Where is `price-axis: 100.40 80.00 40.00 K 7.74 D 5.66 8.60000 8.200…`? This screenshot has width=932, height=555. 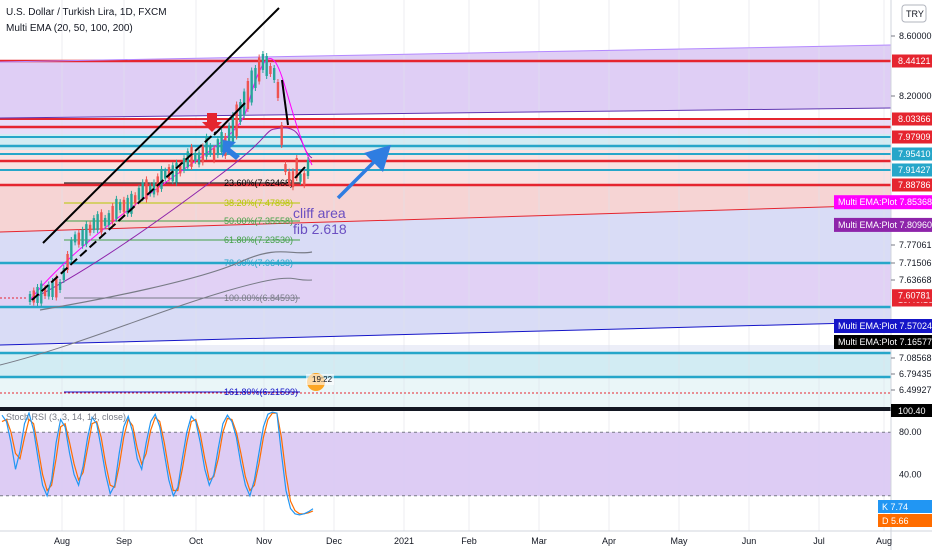
price-axis: 100.40 80.00 40.00 K 7.74 D 5.66 8.60000 8.200… is located at coordinates (905, 279).